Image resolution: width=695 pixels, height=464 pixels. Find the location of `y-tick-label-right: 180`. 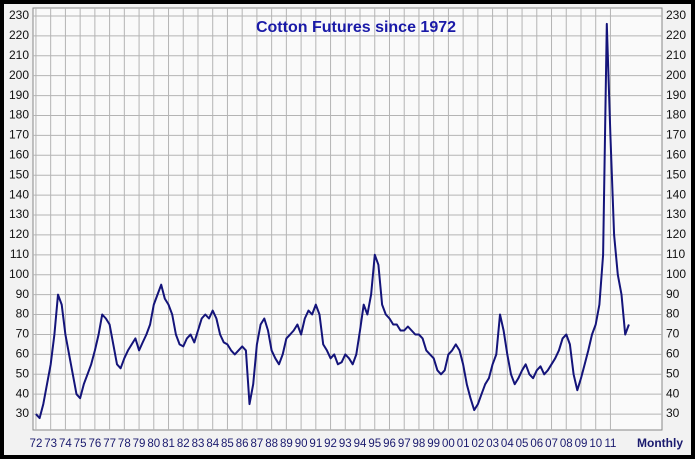

y-tick-label-right: 180 is located at coordinates (676, 115).